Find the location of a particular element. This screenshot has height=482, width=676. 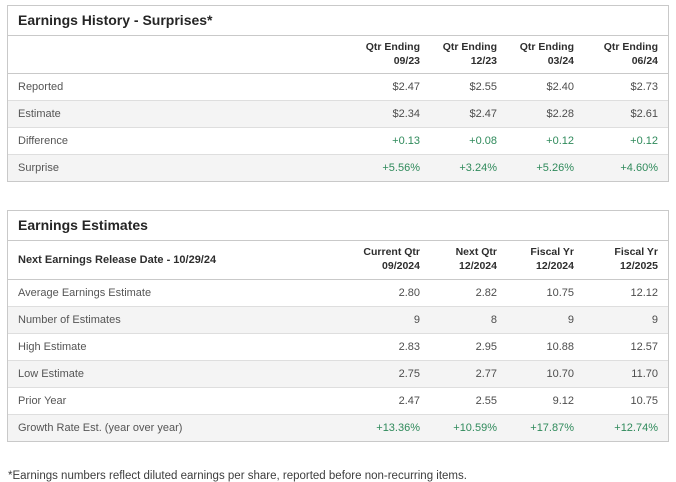

row-label: High Estimate is located at coordinates (177, 347).